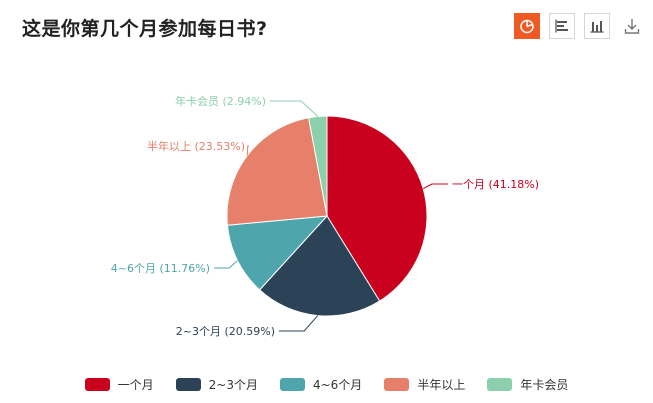  I want to click on legend-item: 年卡会员, so click(527, 384).